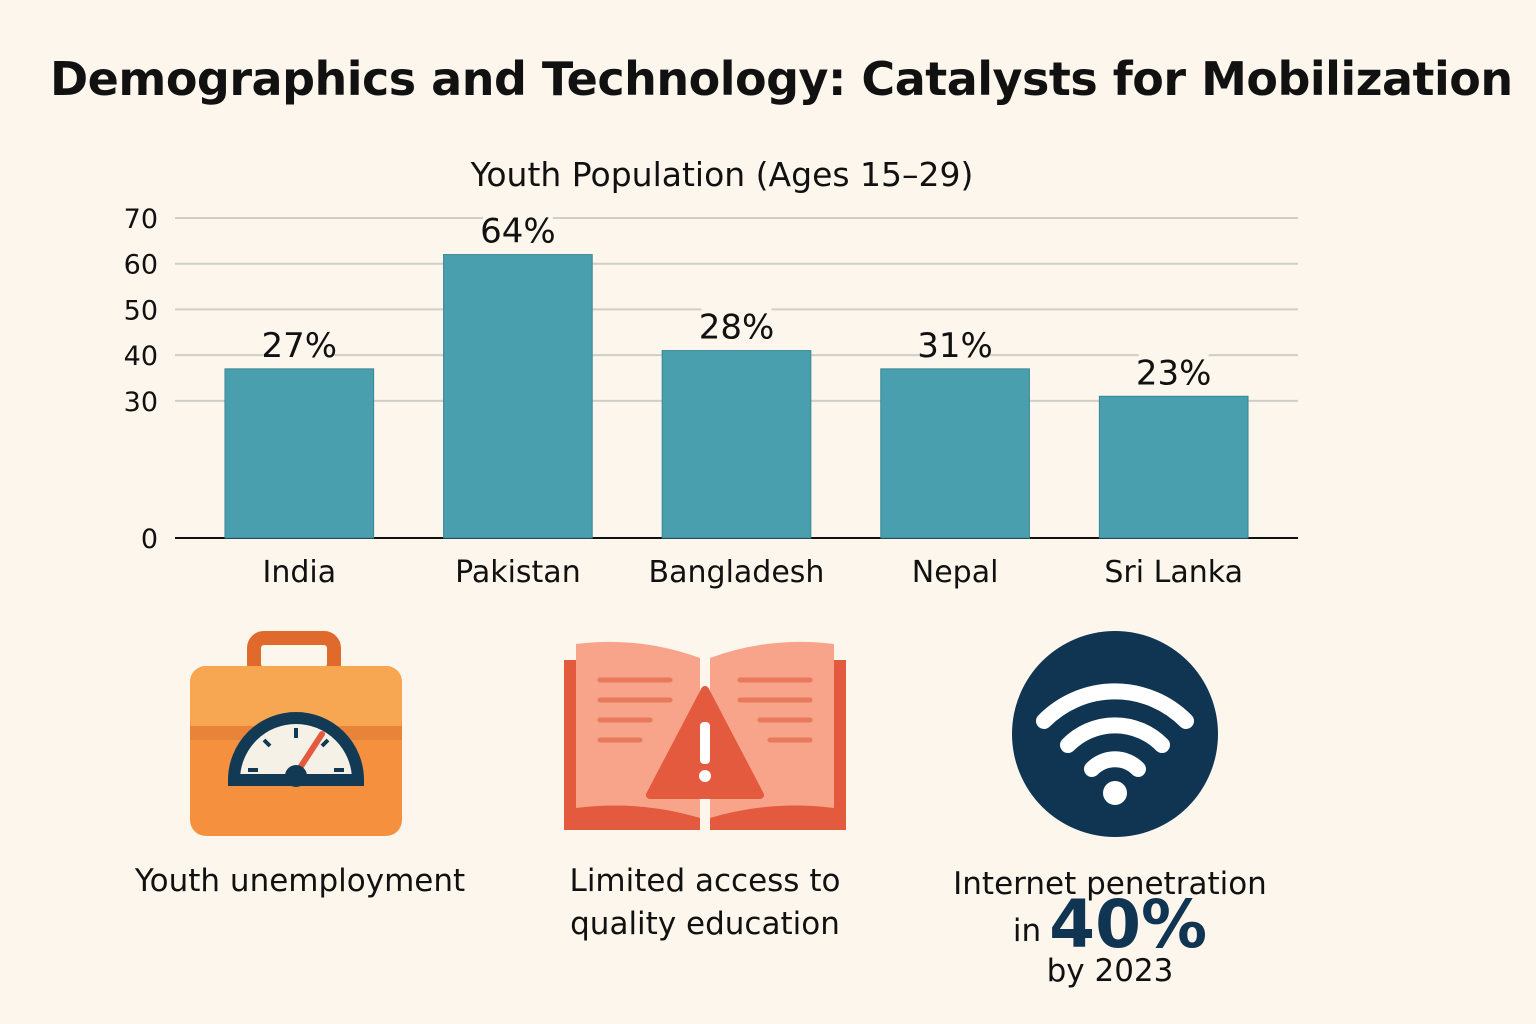 This screenshot has width=1536, height=1024. I want to click on data-label: 31%, so click(955, 346).